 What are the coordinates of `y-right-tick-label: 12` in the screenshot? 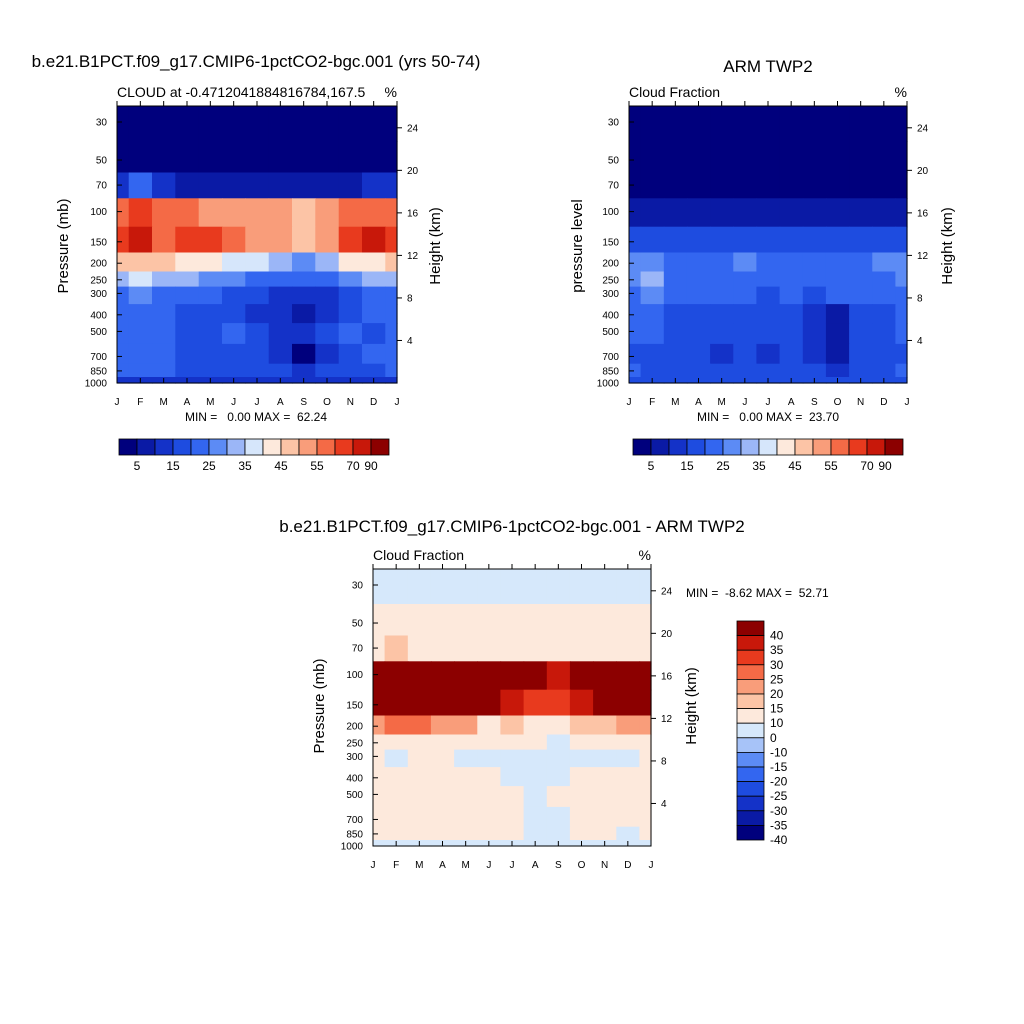 It's located at (413, 256).